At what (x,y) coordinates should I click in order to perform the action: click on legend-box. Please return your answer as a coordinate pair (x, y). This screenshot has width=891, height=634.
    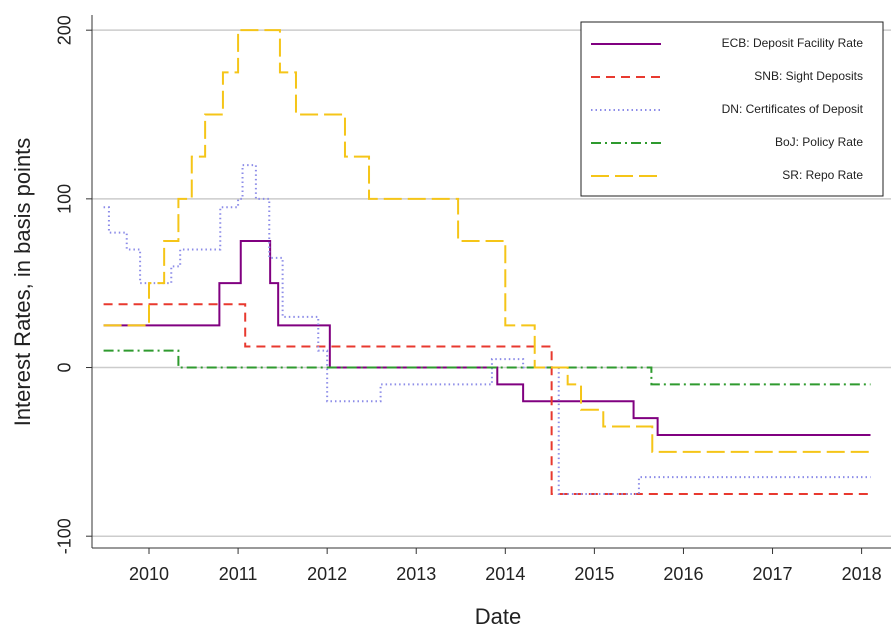
    Looking at the image, I should click on (732, 109).